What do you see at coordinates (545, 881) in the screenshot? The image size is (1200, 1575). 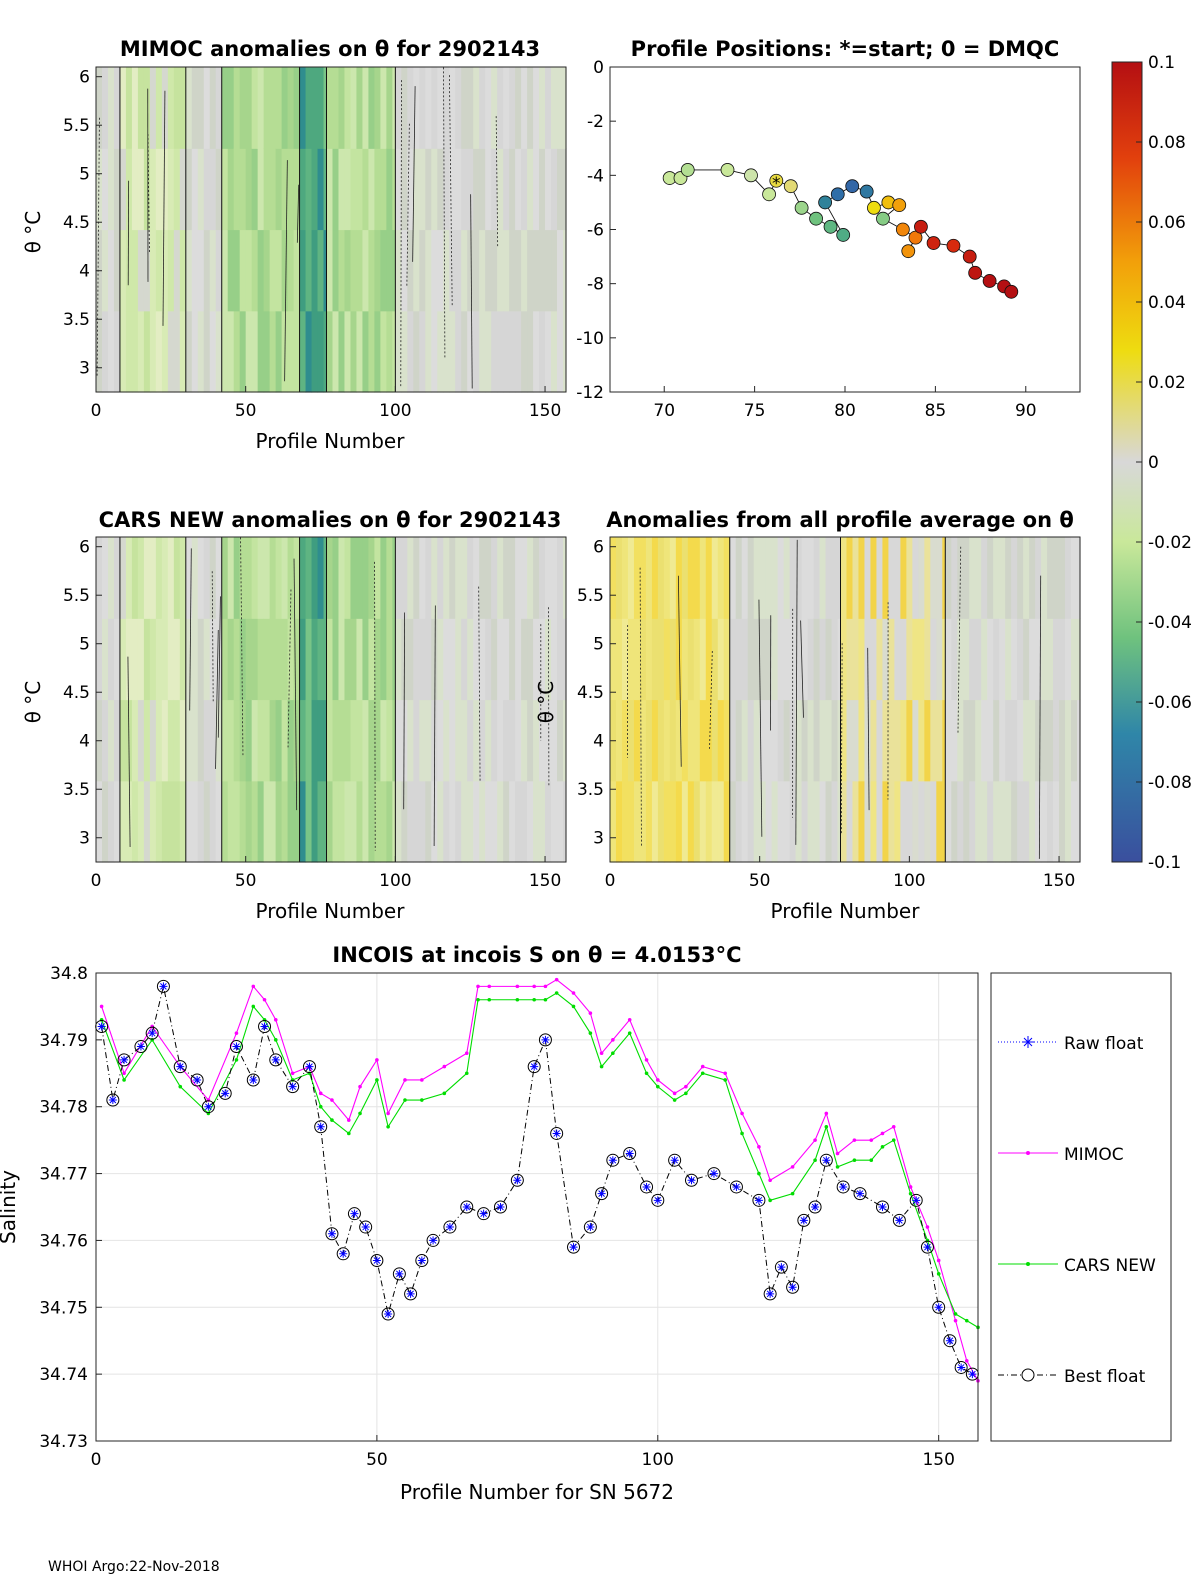 I see `x-tick-label: 150` at bounding box center [545, 881].